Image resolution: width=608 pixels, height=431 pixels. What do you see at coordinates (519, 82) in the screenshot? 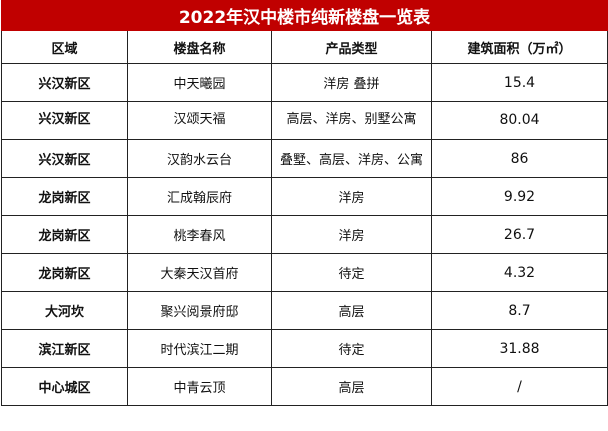
I see `cell-size: 15.4` at bounding box center [519, 82].